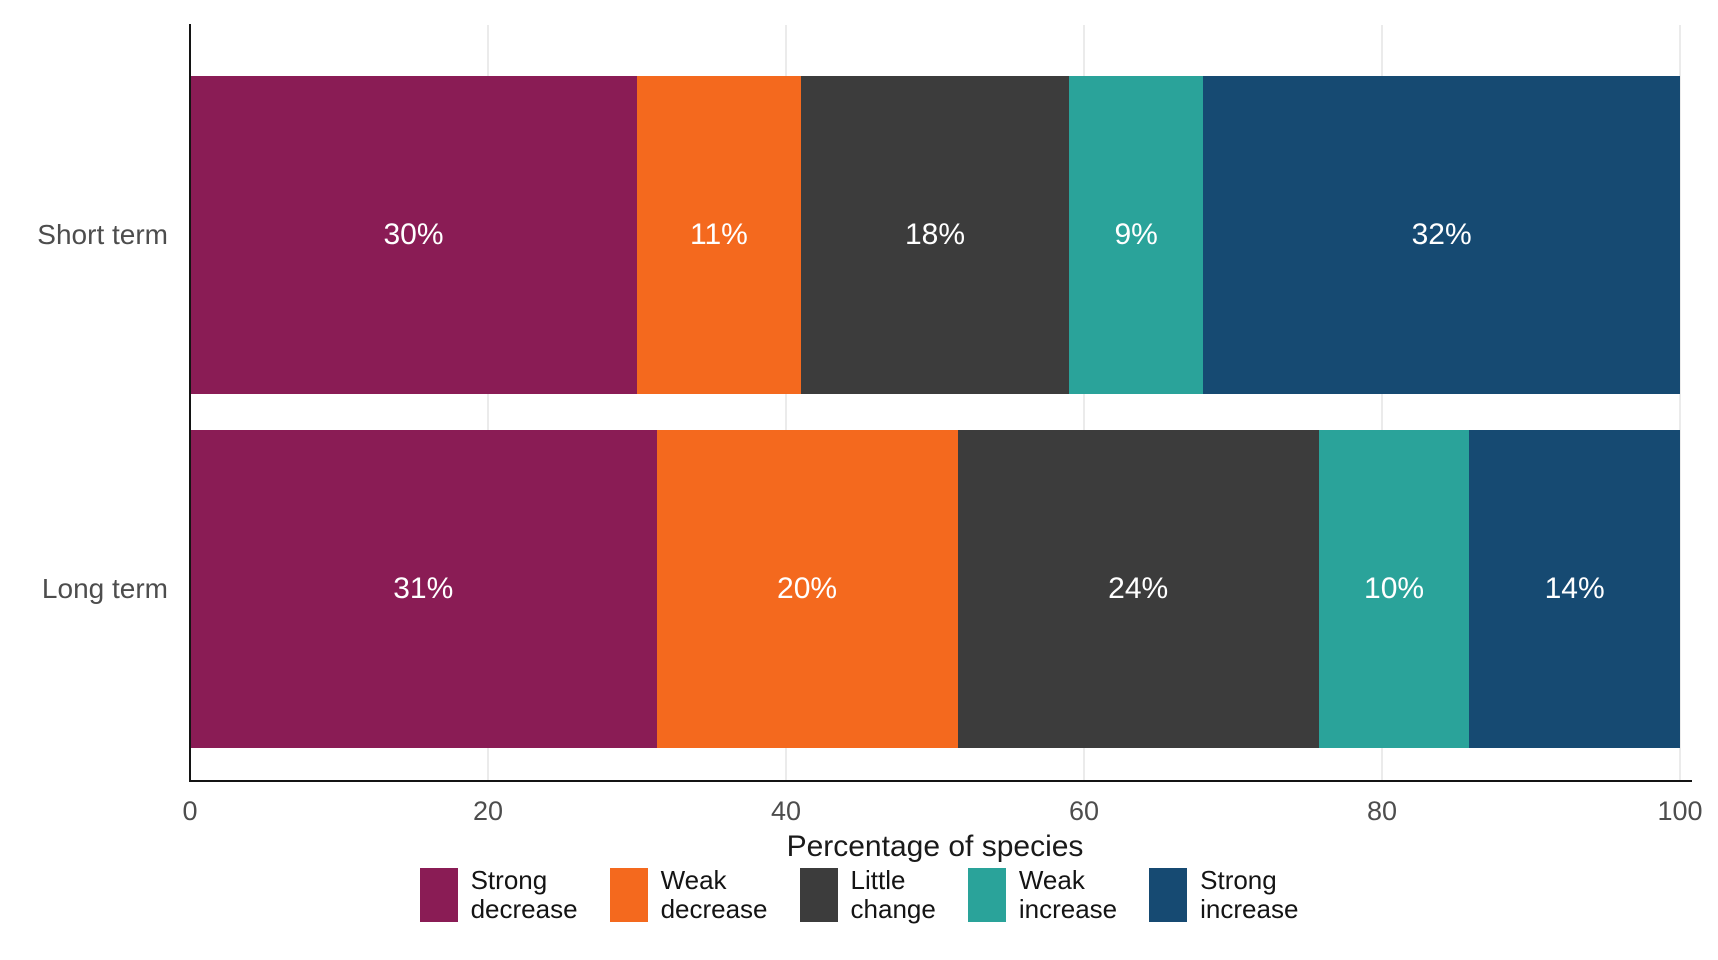 The height and width of the screenshot is (960, 1718). What do you see at coordinates (1068, 894) in the screenshot?
I see `legend-label: Weak increase` at bounding box center [1068, 894].